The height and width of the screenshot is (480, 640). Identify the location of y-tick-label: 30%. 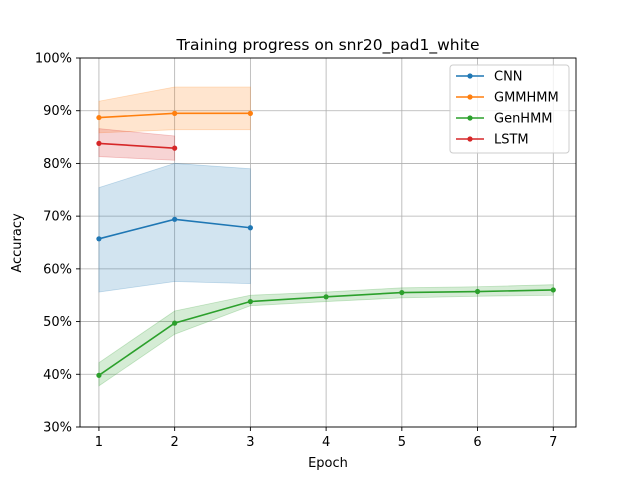
(57, 428).